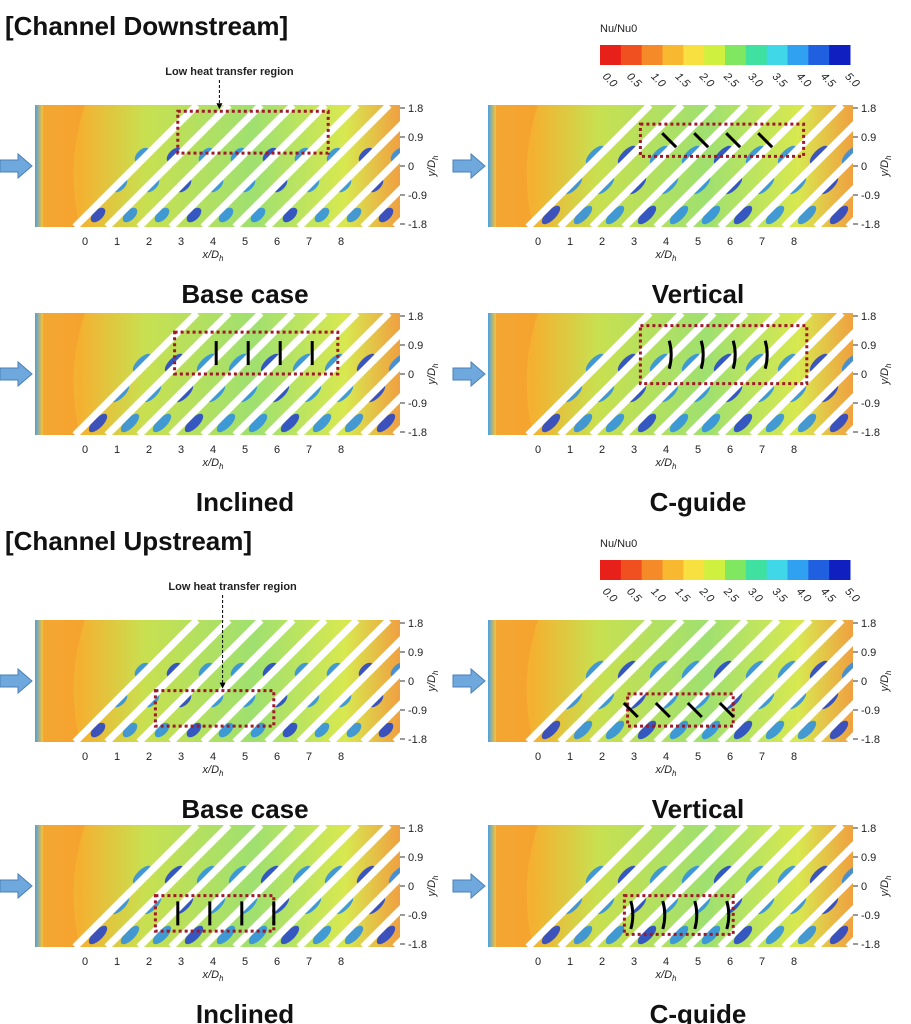 The height and width of the screenshot is (1024, 911). Describe the element at coordinates (780, 81) in the screenshot. I see `colorbar-tick-label: 3.5` at that location.